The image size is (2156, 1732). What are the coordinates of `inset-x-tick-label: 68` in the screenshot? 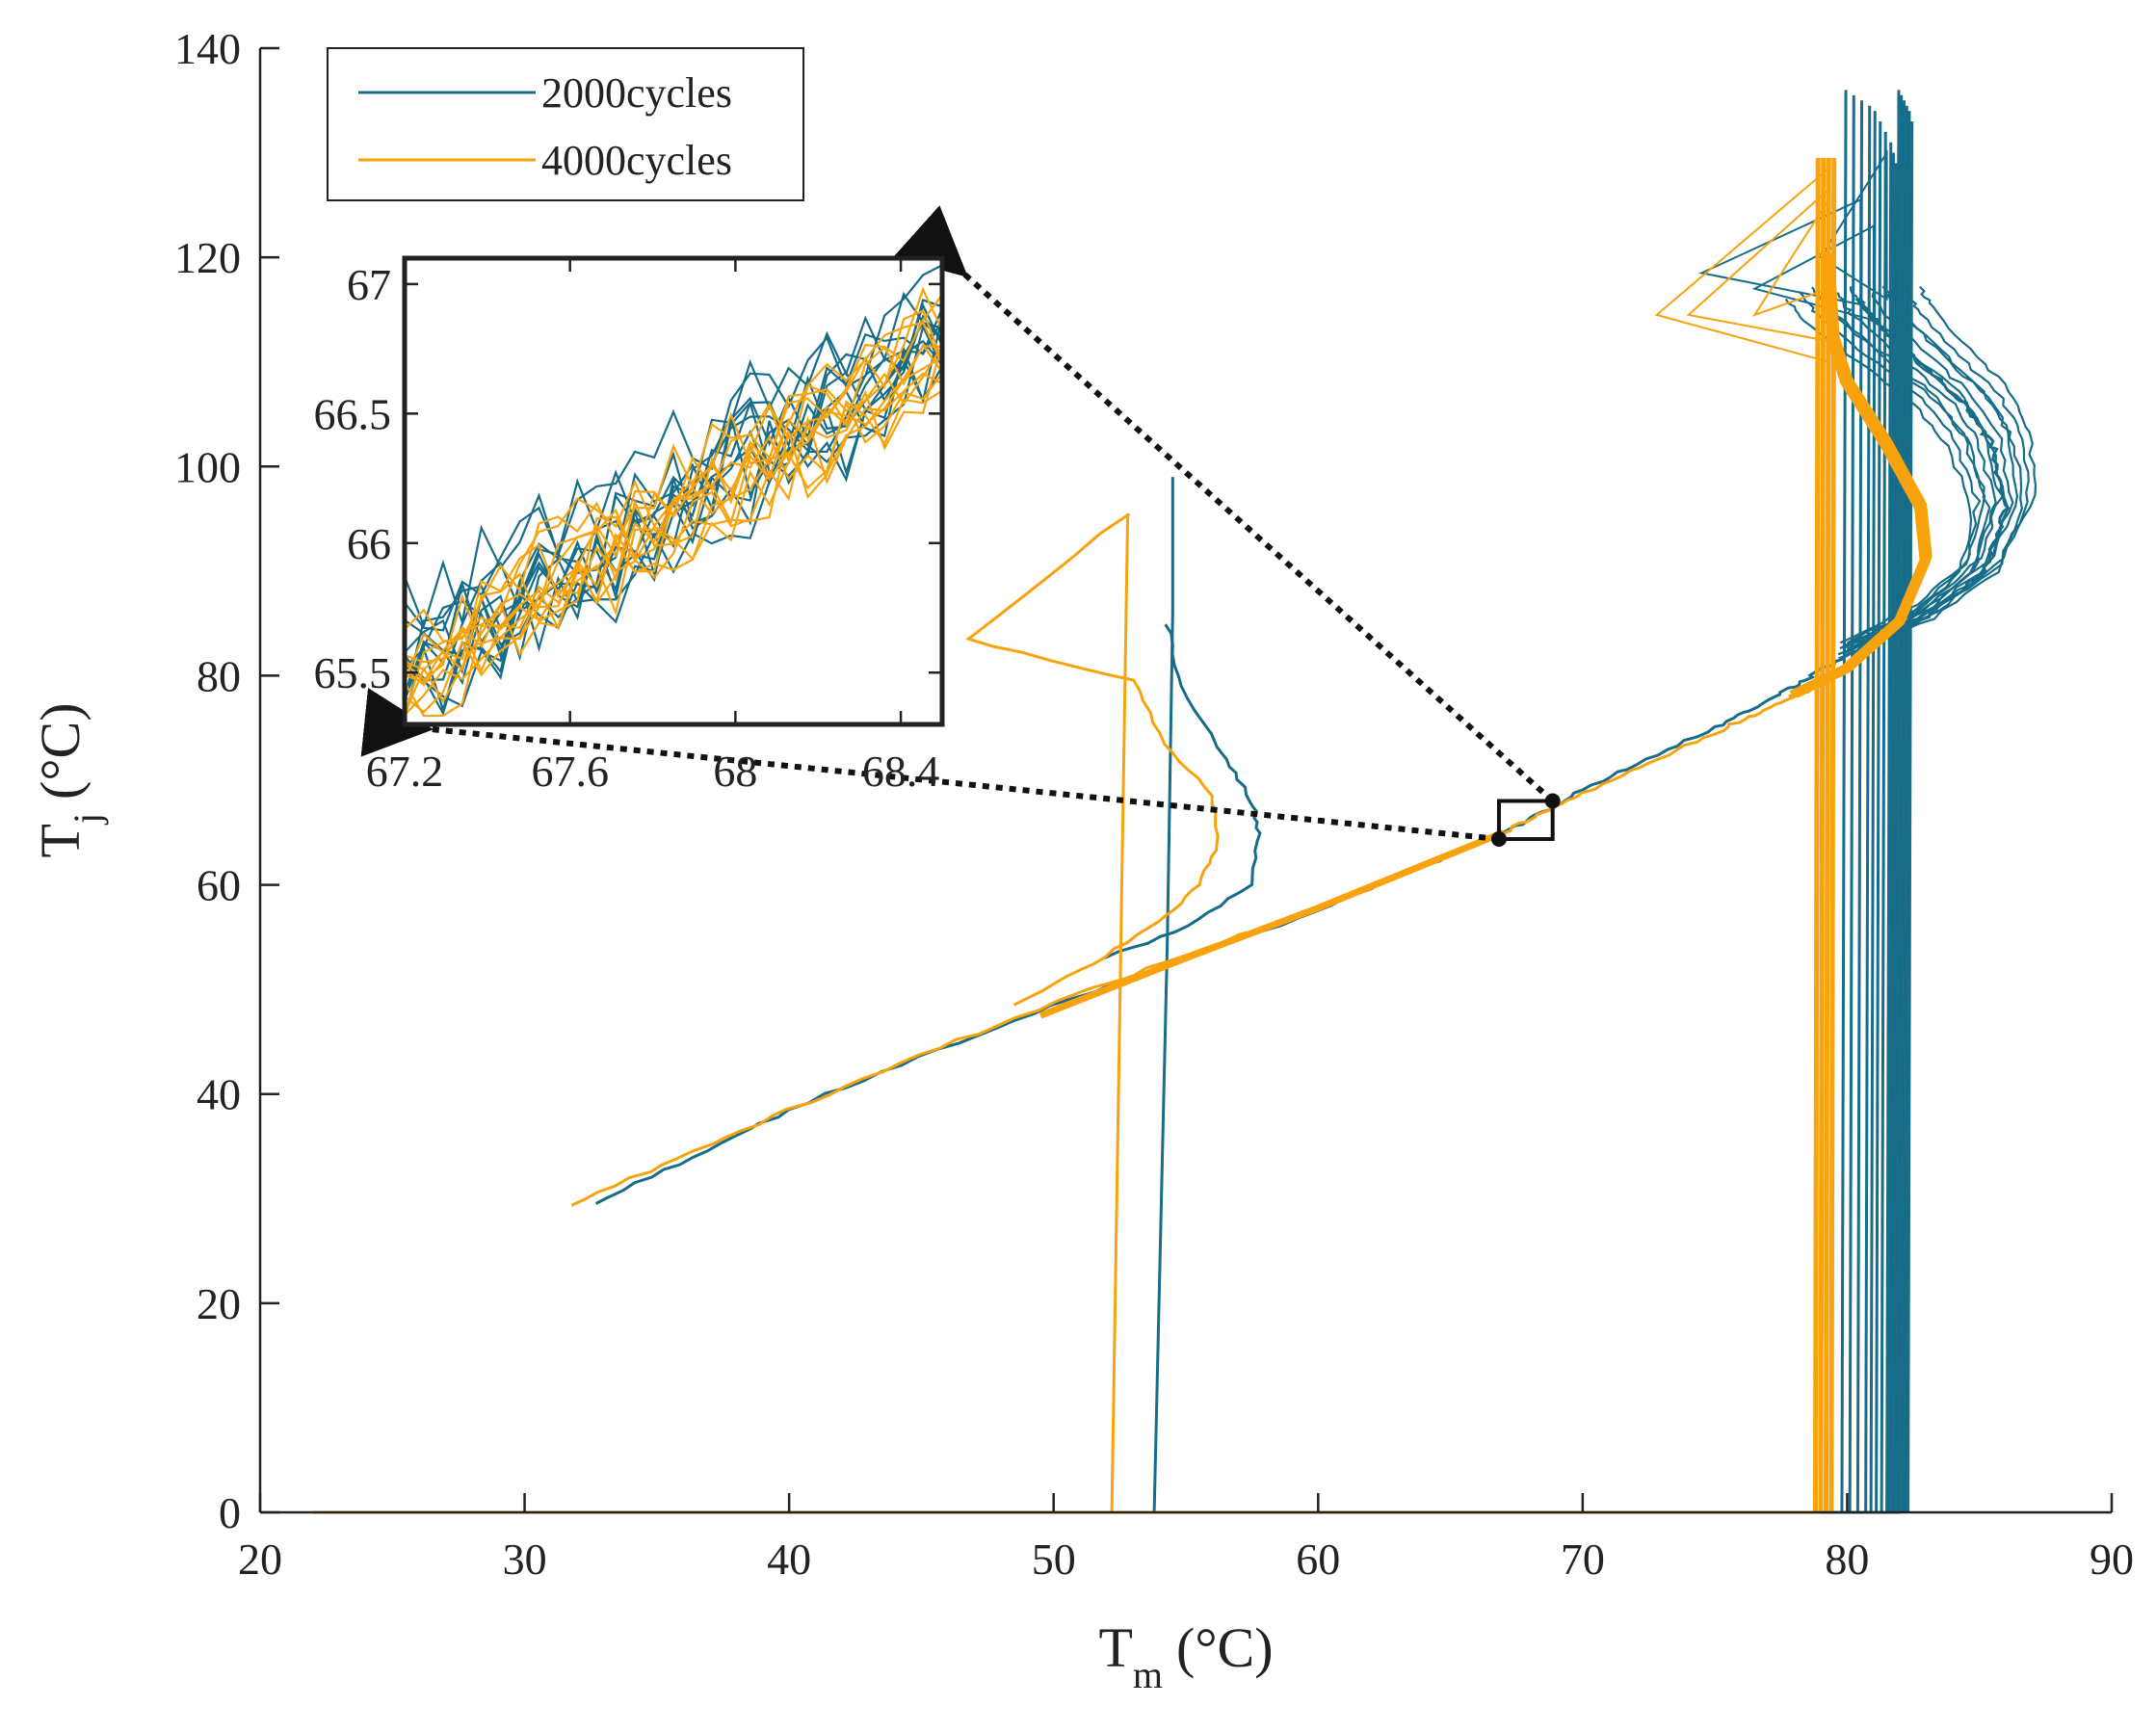 It's located at (735, 771).